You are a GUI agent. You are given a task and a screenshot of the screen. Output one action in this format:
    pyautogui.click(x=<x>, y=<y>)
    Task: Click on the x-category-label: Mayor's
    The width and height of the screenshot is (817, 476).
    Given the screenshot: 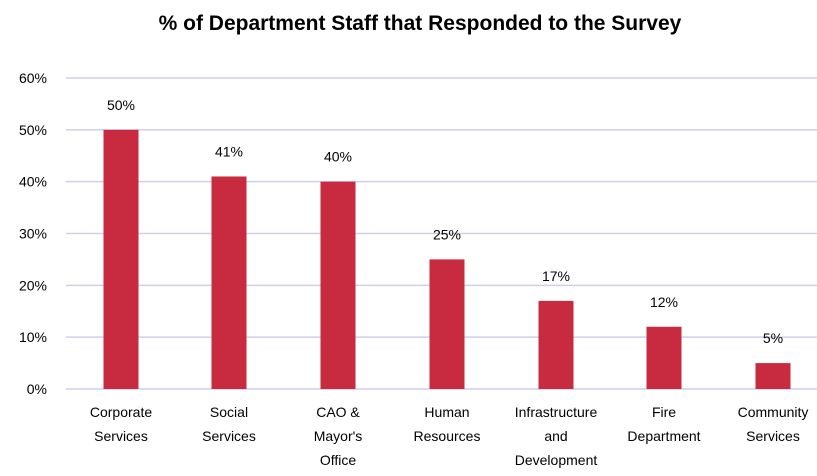 What is the action you would take?
    pyautogui.click(x=338, y=436)
    